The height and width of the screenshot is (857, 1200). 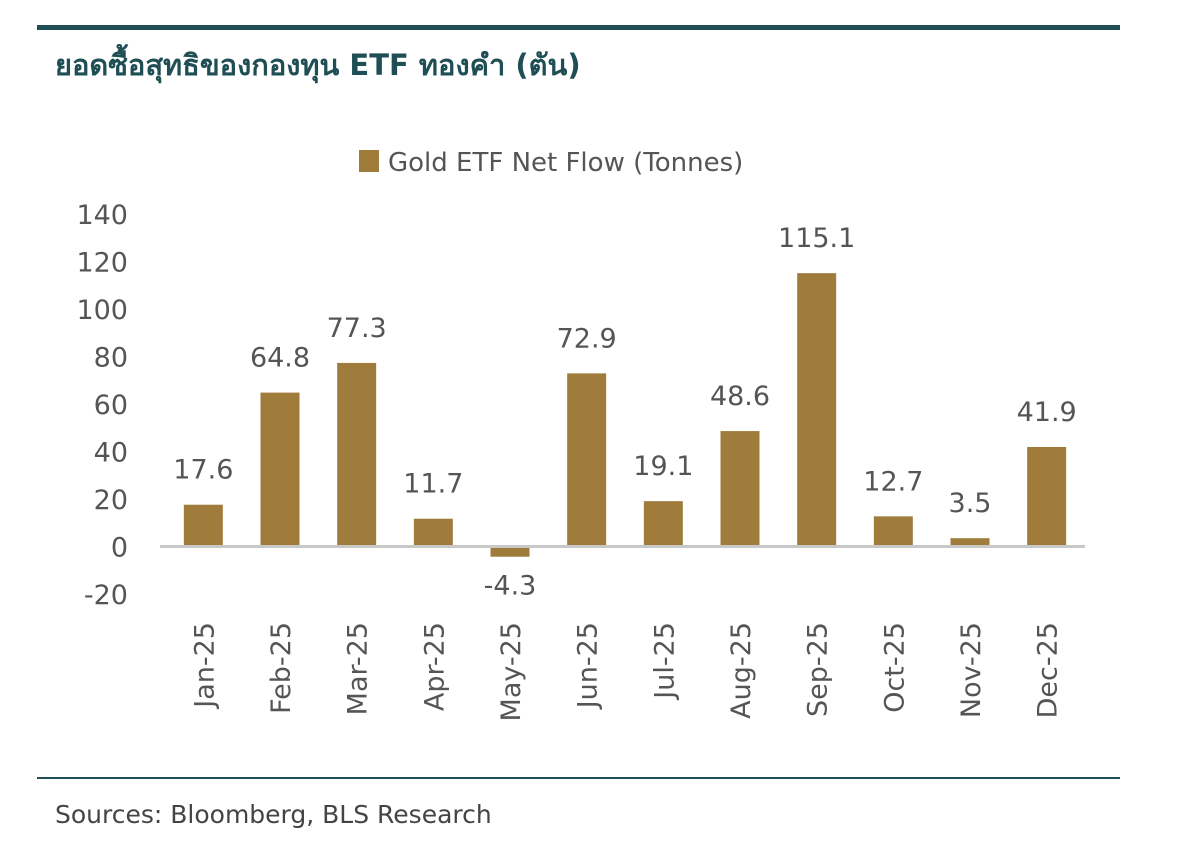 I want to click on x-tick-label: Aug-25, so click(x=741, y=670).